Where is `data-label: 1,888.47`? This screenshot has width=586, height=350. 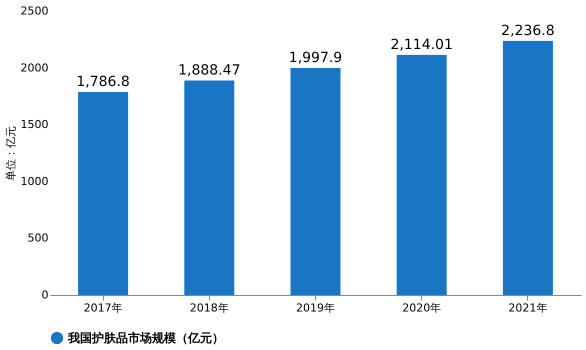
data-label: 1,888.47 is located at coordinates (209, 70).